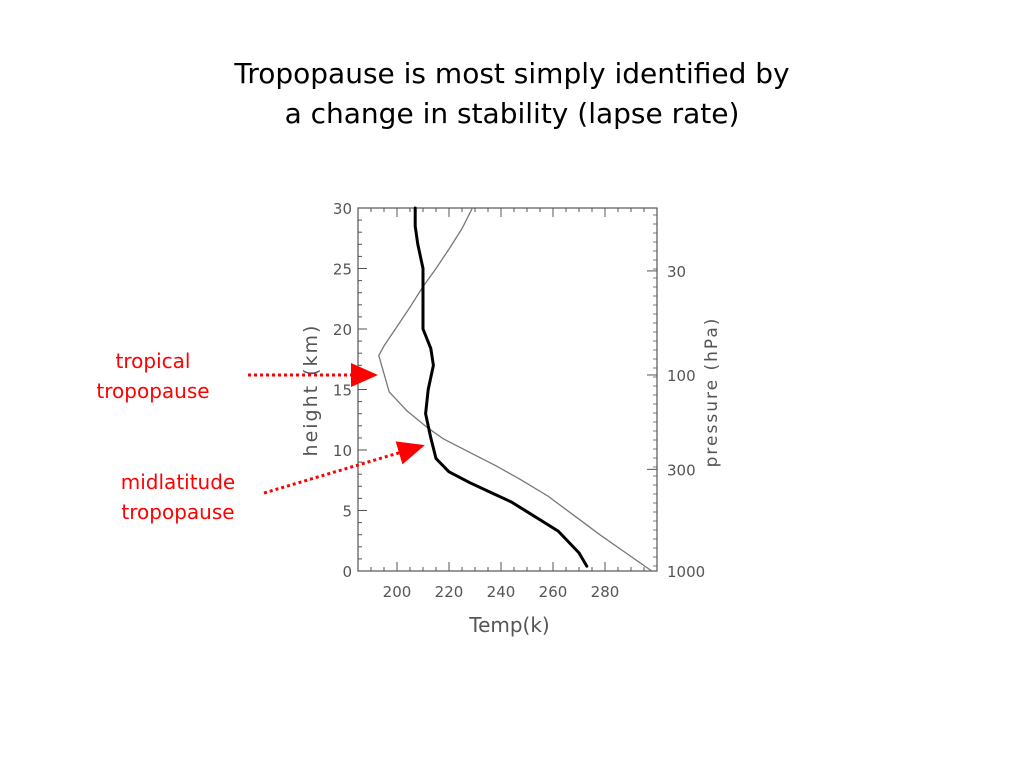  Describe the element at coordinates (397, 592) in the screenshot. I see `x-tick-label: 200` at that location.